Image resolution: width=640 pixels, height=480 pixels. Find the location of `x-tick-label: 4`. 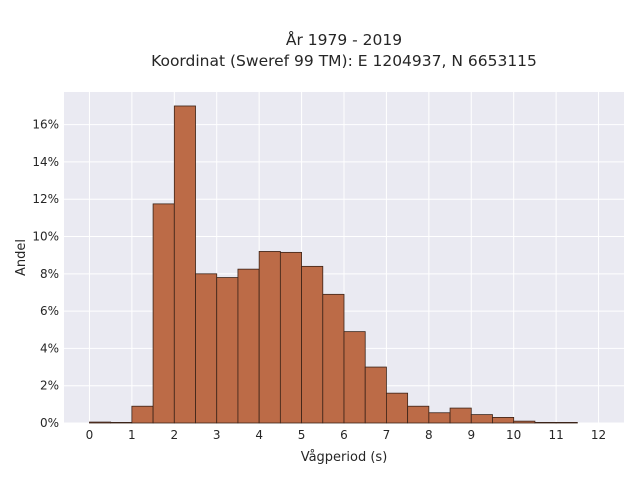

x-tick-label: 4 is located at coordinates (259, 435).